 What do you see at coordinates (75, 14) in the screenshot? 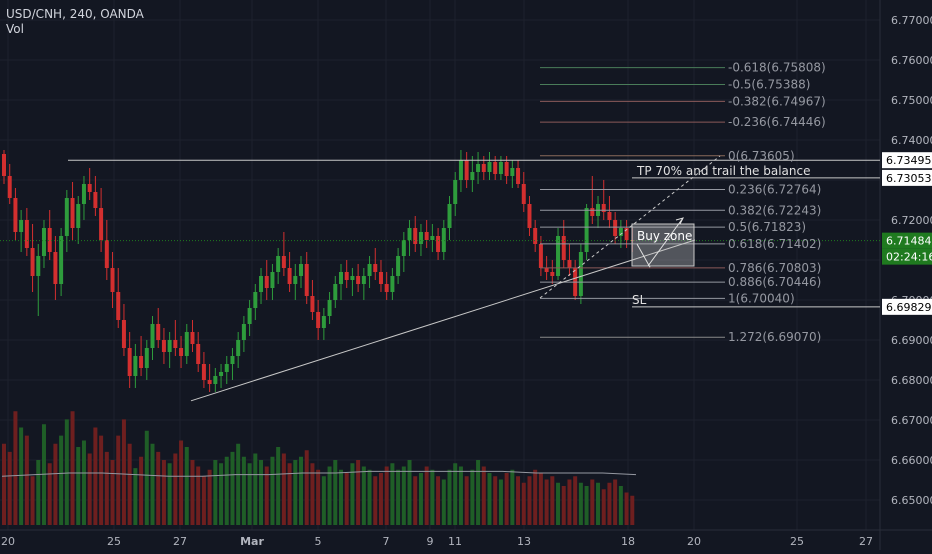
I see `symbol-title: USD/CNH, 240, OANDA` at bounding box center [75, 14].